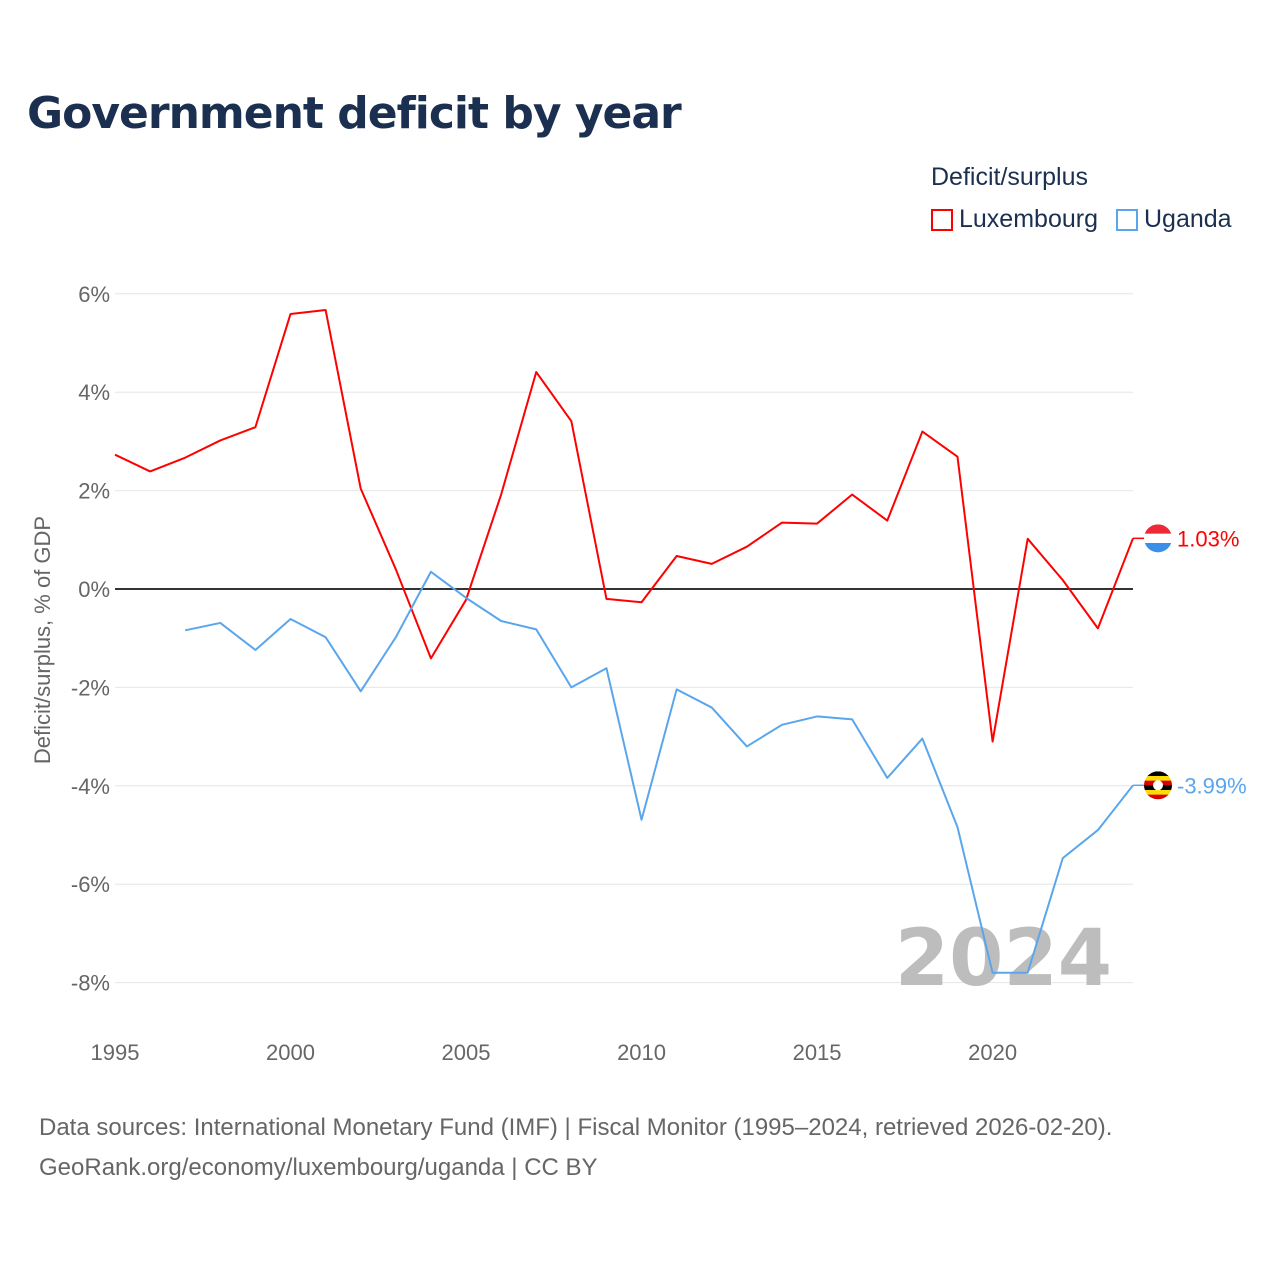 The image size is (1280, 1280). What do you see at coordinates (90, 884) in the screenshot?
I see `y-tick-label: -6%` at bounding box center [90, 884].